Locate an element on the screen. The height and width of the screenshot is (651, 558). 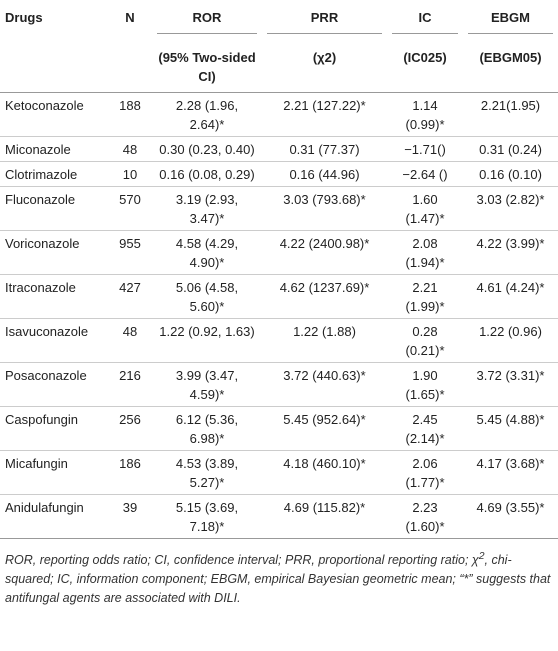
table-cell: −2.64 () is located at coordinates (425, 174).